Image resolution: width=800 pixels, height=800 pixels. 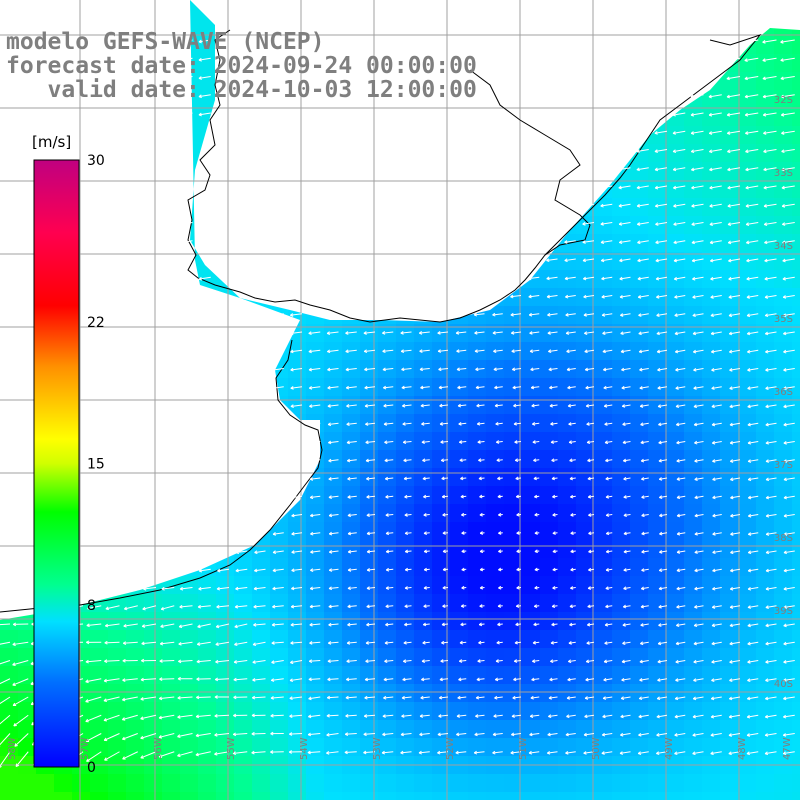 I want to click on lon-label: 50W, so click(x=596, y=748).